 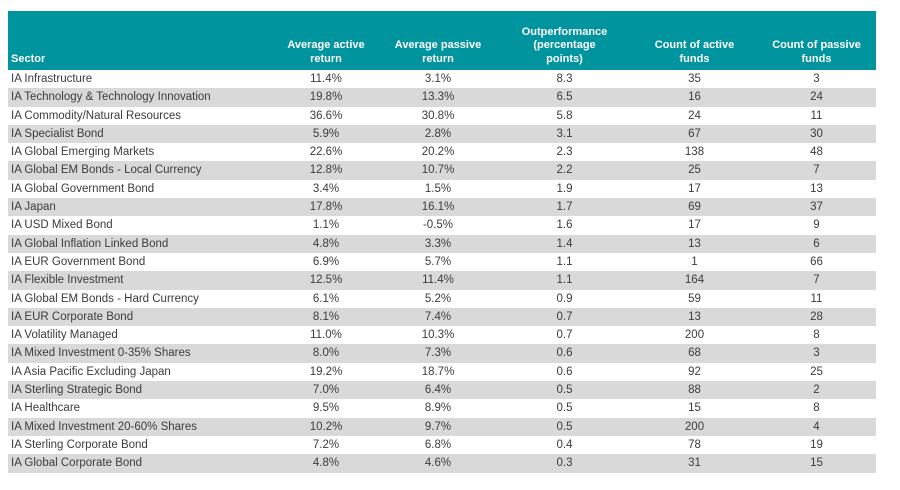 What do you see at coordinates (564, 152) in the screenshot?
I see `value-cell: 2.3` at bounding box center [564, 152].